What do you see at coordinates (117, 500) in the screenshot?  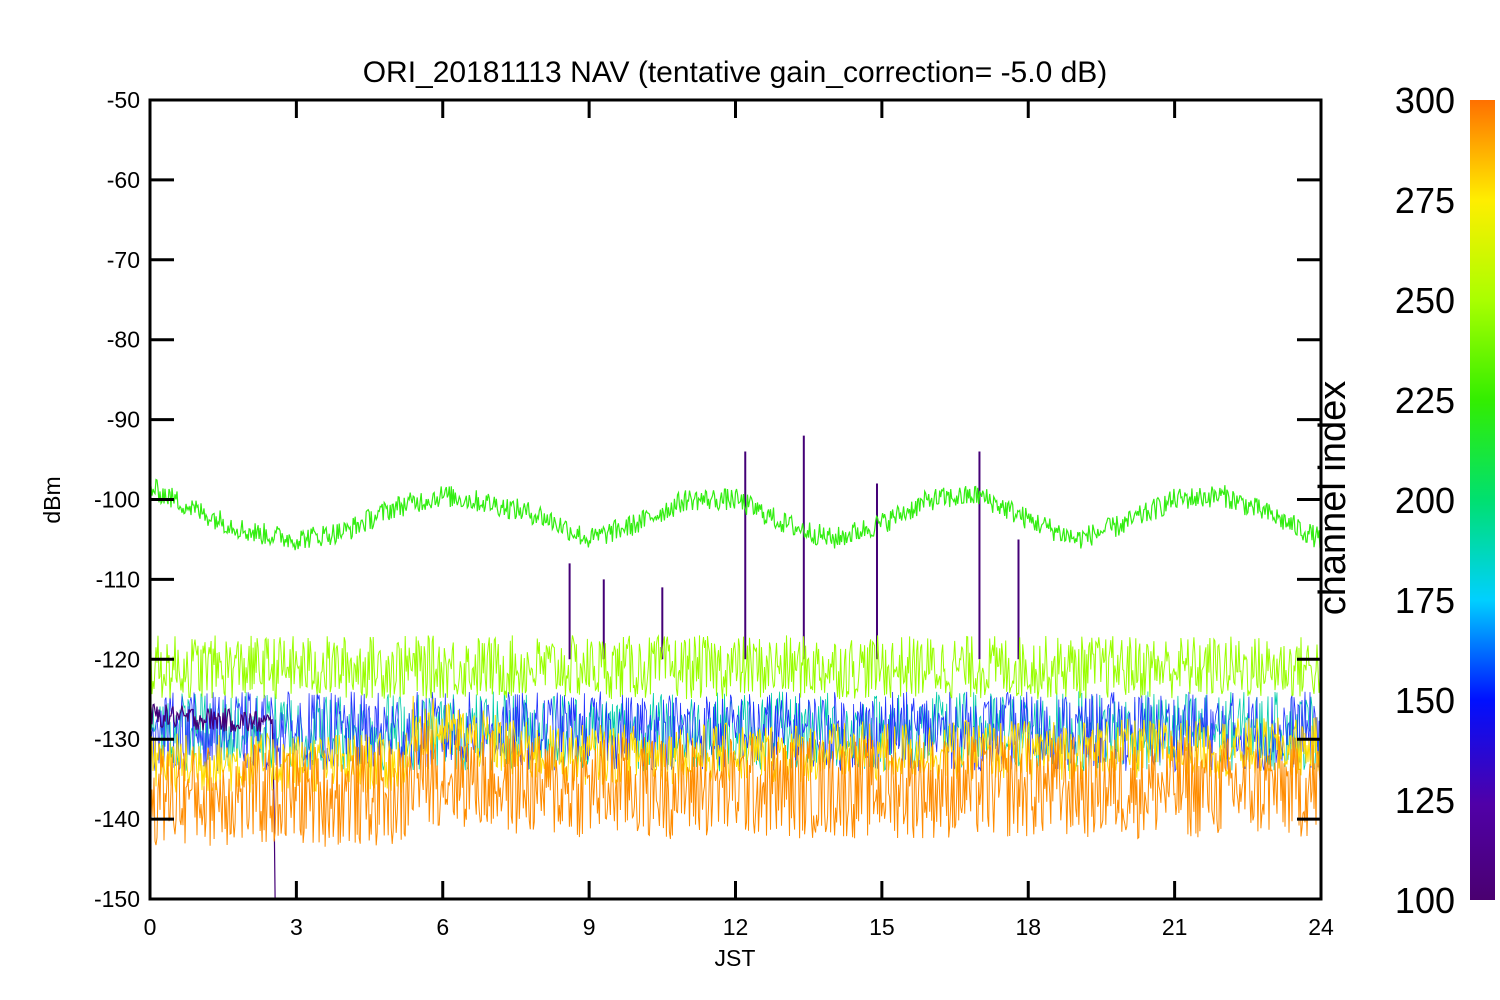 I see `y-tick-label: -100` at bounding box center [117, 500].